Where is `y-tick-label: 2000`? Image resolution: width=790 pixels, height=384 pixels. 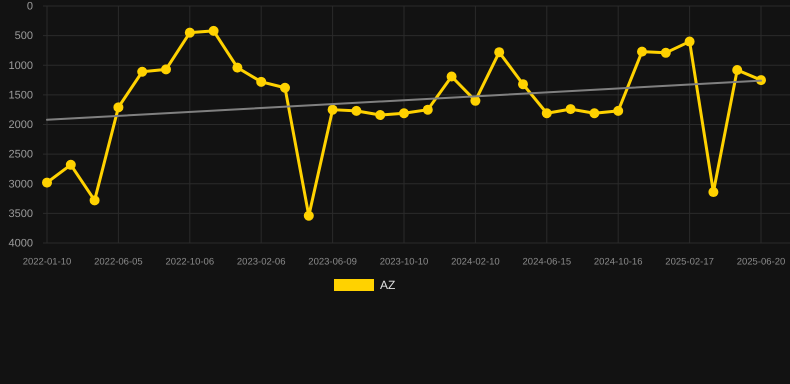
y-tick-label: 2000 is located at coordinates (20, 125).